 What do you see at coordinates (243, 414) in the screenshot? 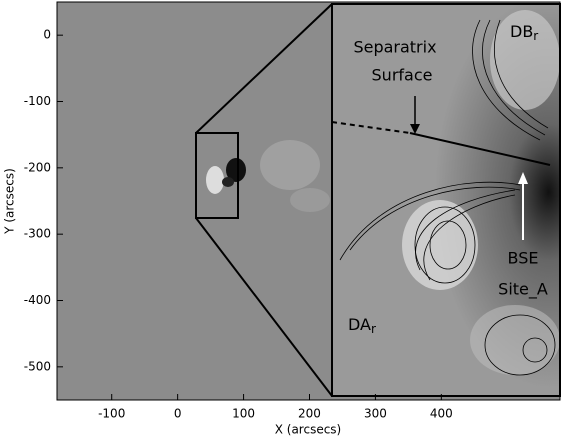
I see `x-tick-label: 100` at bounding box center [243, 414].